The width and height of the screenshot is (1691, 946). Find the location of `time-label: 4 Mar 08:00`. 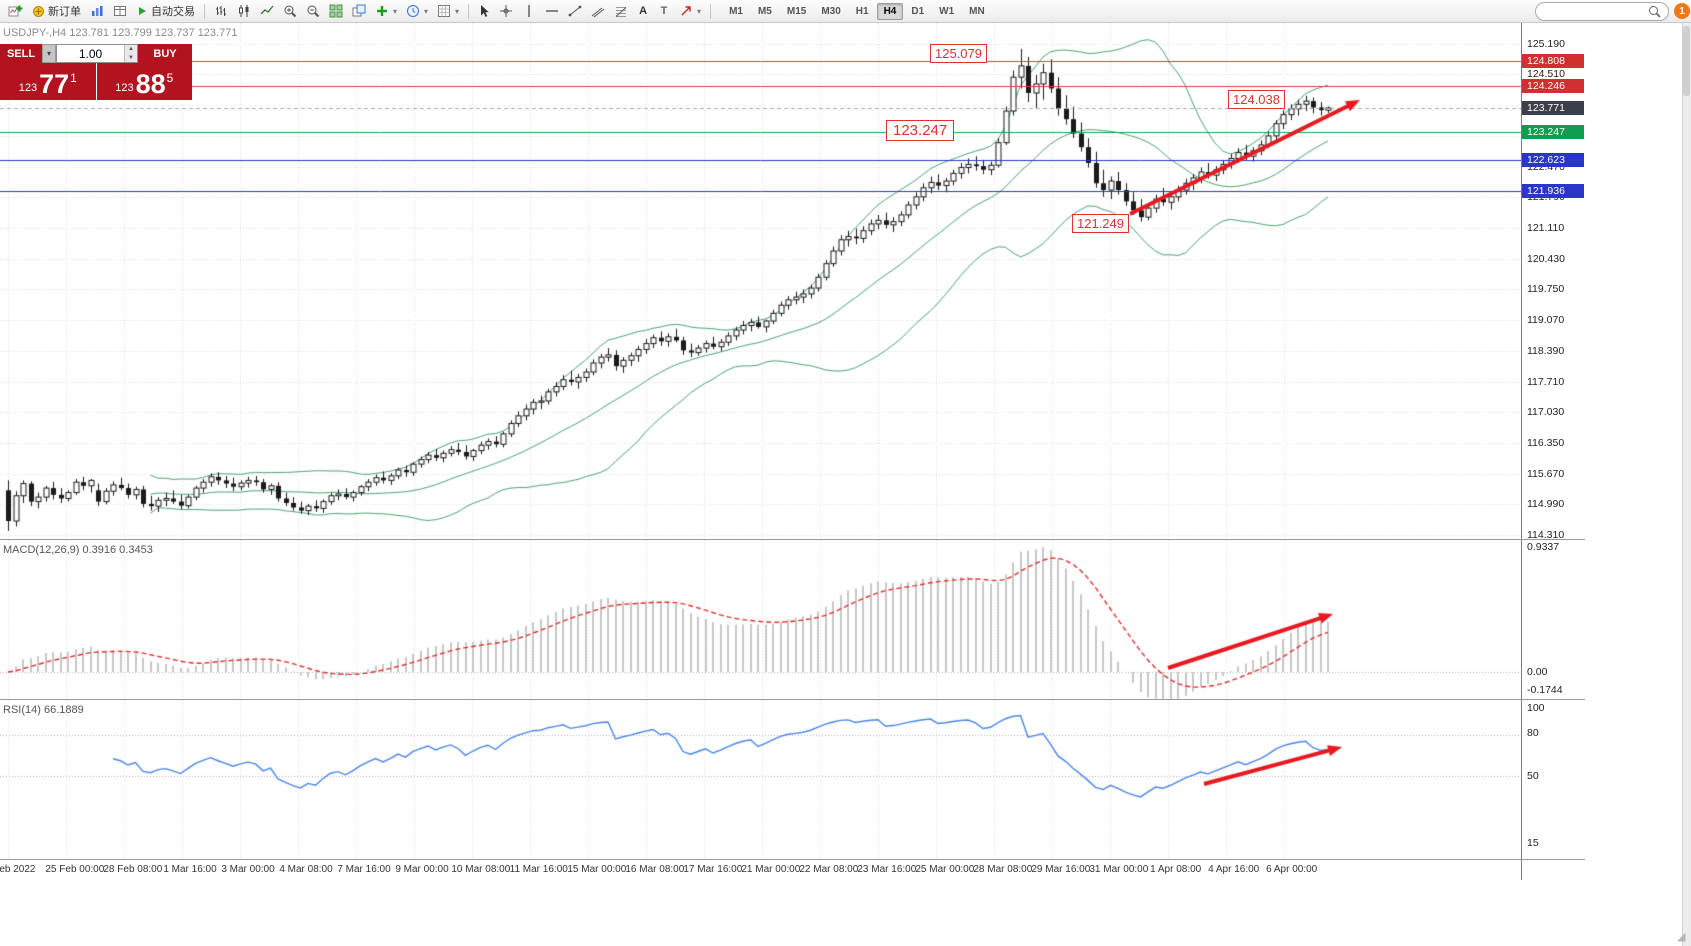

time-label: 4 Mar 08:00 is located at coordinates (306, 869).